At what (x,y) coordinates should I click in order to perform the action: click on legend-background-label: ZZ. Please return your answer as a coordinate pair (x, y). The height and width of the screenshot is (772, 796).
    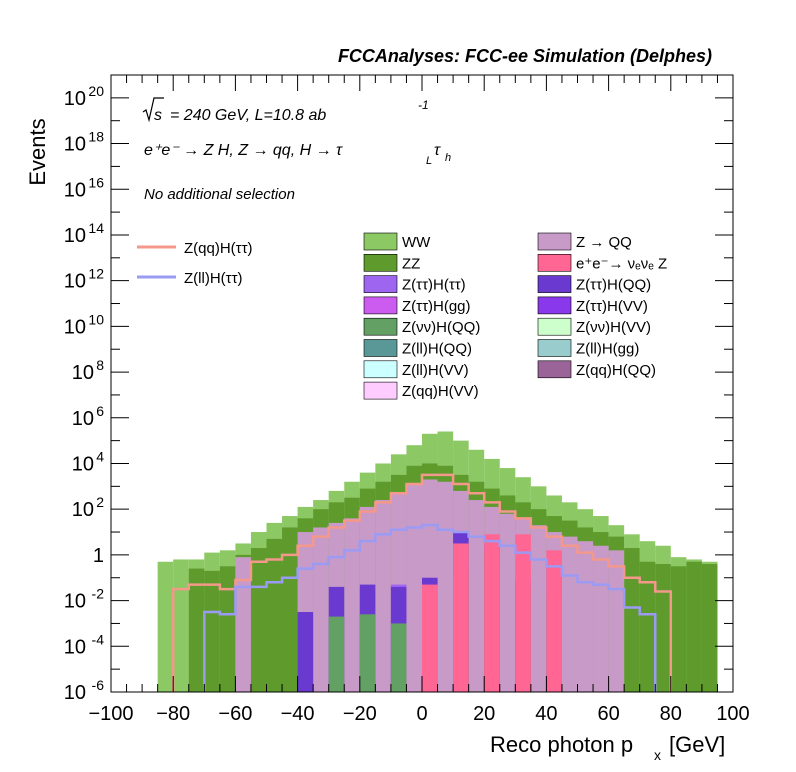
    Looking at the image, I should click on (411, 263).